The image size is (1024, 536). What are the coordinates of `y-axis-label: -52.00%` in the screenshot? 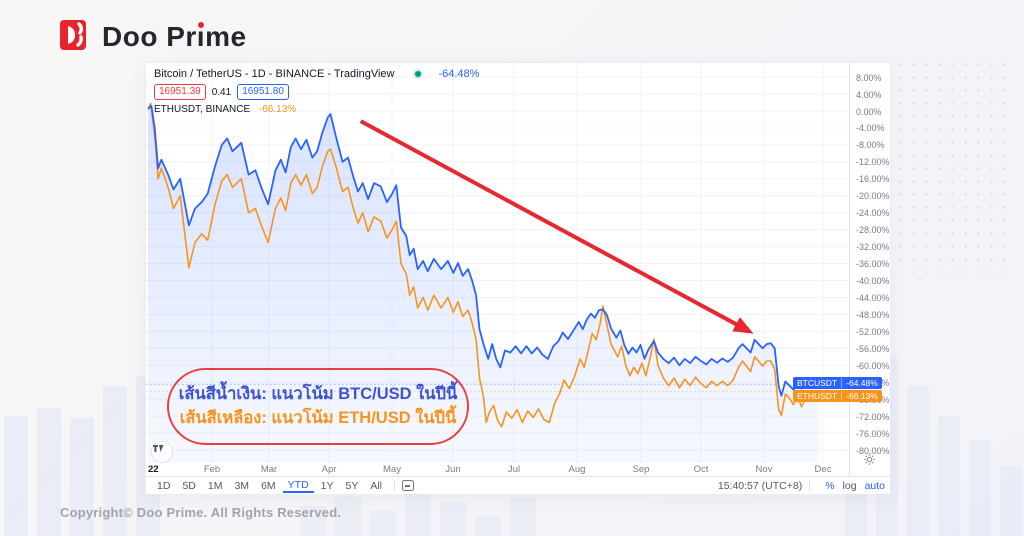 It's located at (873, 331).